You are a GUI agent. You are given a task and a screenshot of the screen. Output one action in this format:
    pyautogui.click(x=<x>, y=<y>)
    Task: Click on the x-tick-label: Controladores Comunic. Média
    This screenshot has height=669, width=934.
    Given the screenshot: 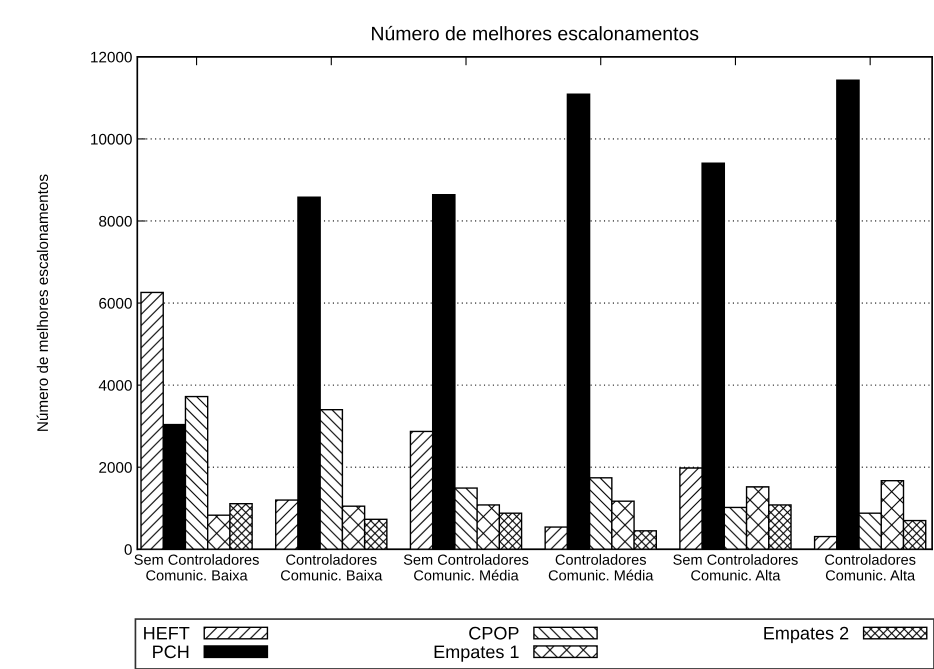 What is the action you would take?
    pyautogui.click(x=601, y=567)
    